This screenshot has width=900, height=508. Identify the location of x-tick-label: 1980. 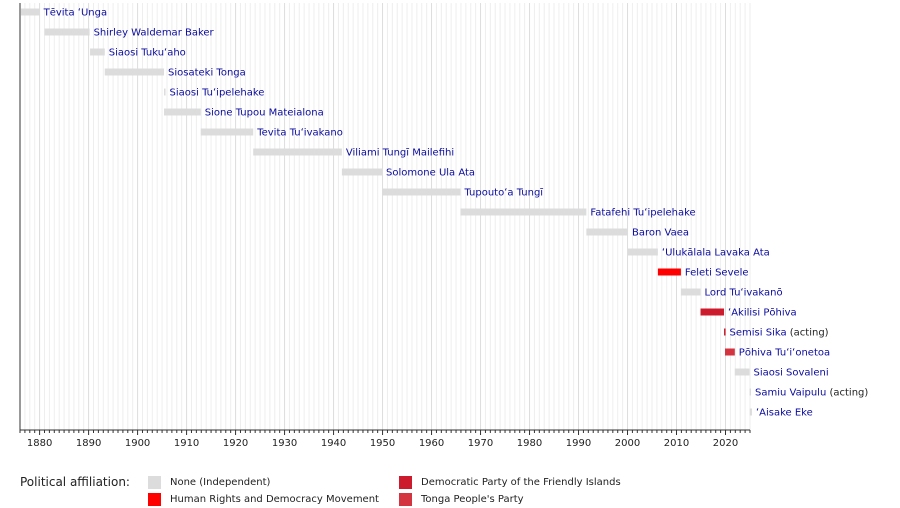
(529, 443).